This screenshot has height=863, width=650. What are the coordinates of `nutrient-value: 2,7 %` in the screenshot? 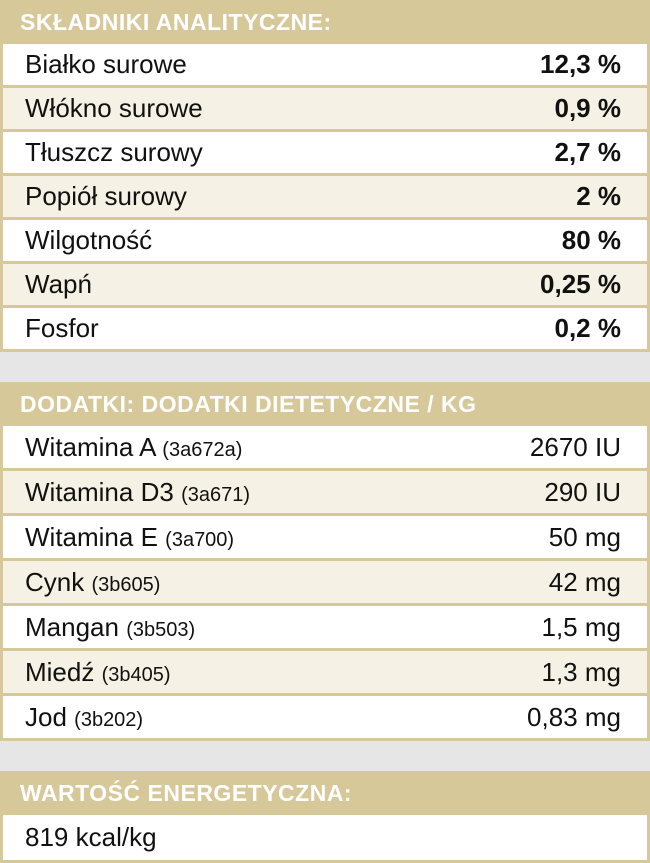 It's located at (588, 152).